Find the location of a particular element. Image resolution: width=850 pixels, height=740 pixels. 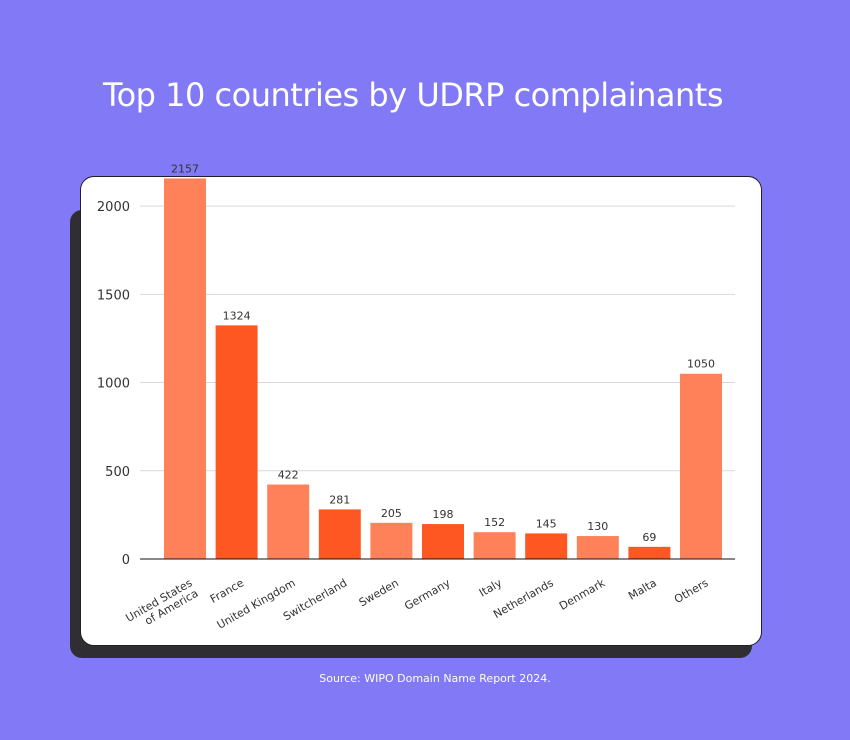

data-label: 422 is located at coordinates (288, 475).